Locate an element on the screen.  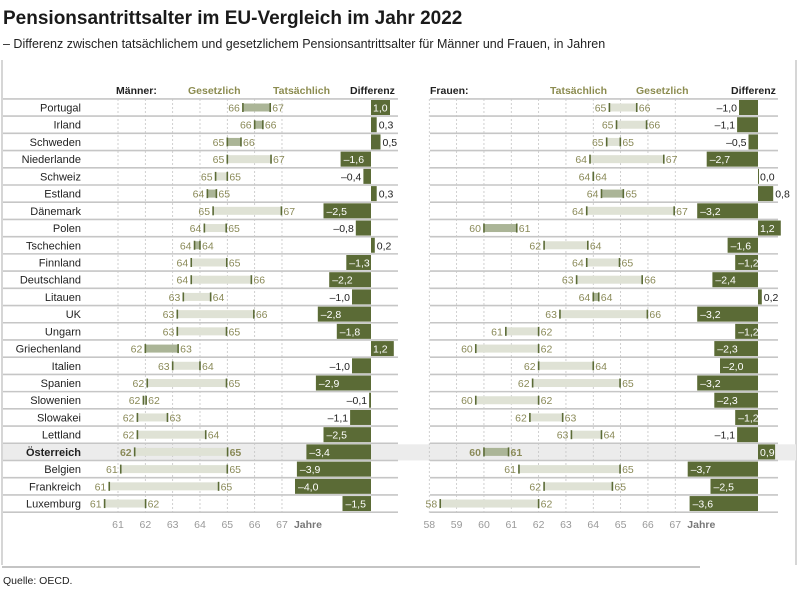
diff-value-label: –2,4 is located at coordinates (725, 281).